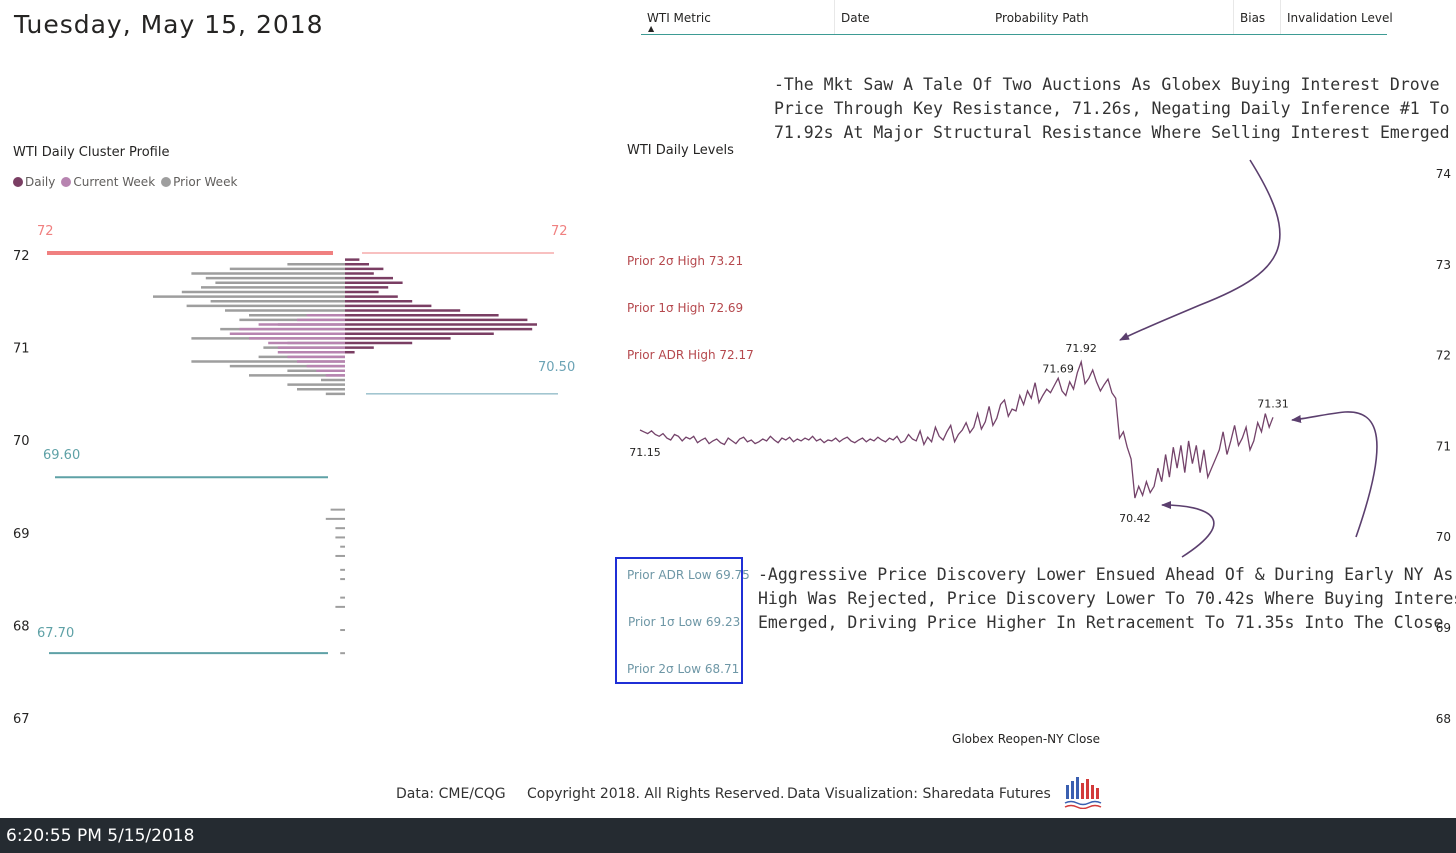  I want to click on cluster-y-tick: 69, so click(21, 534).